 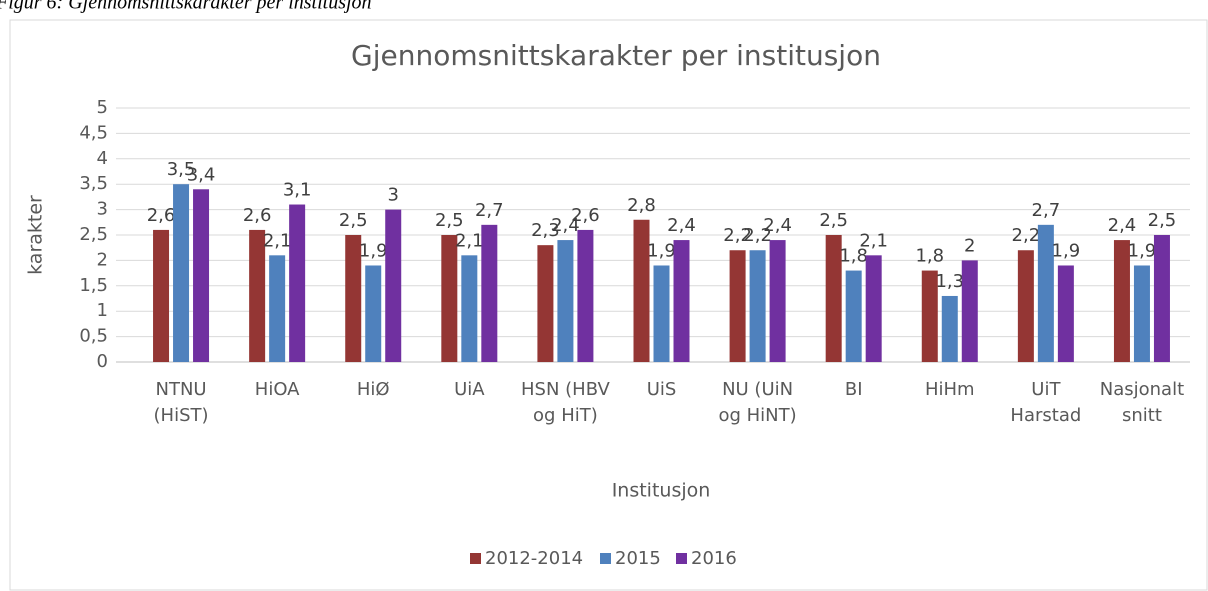 I want to click on y-tick-label: 1,5, so click(x=93, y=285).